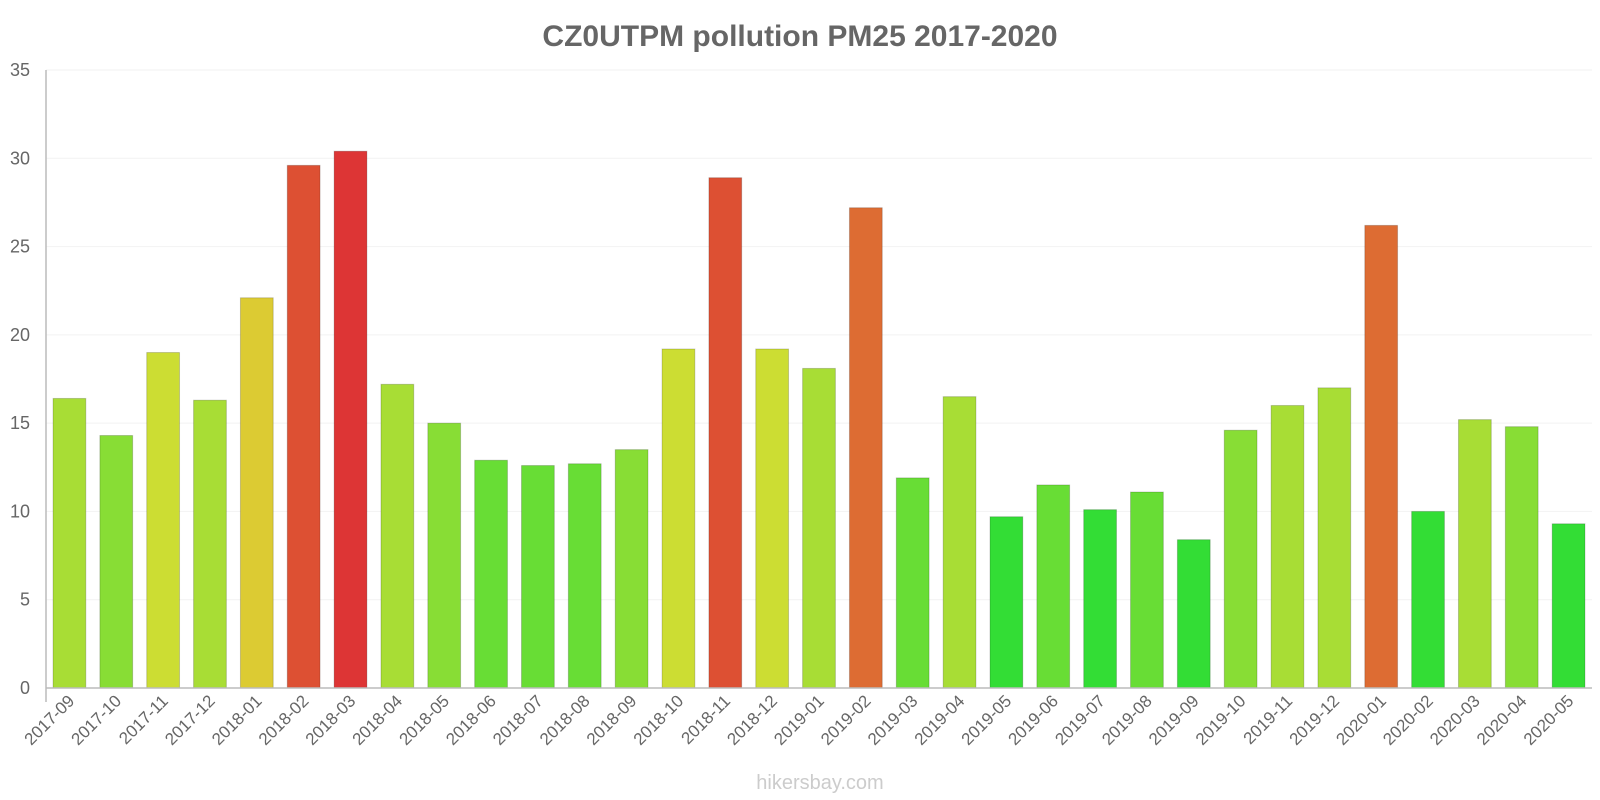 The height and width of the screenshot is (800, 1600). What do you see at coordinates (20, 335) in the screenshot?
I see `y-tick-label: 20` at bounding box center [20, 335].